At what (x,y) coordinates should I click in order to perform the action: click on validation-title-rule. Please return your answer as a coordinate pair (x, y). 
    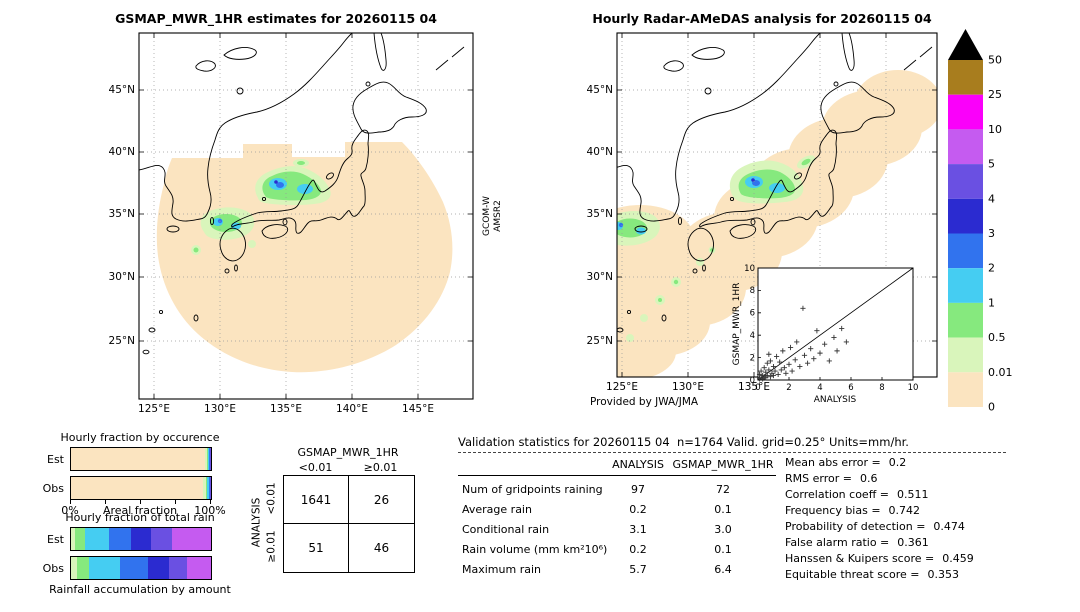
    Looking at the image, I should click on (732, 452).